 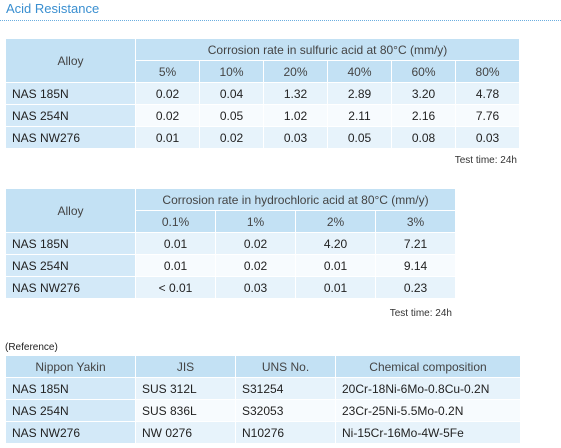 I want to click on value-cell: 23Cr-25Ni-5.5Mo-0.2N, so click(x=428, y=410).